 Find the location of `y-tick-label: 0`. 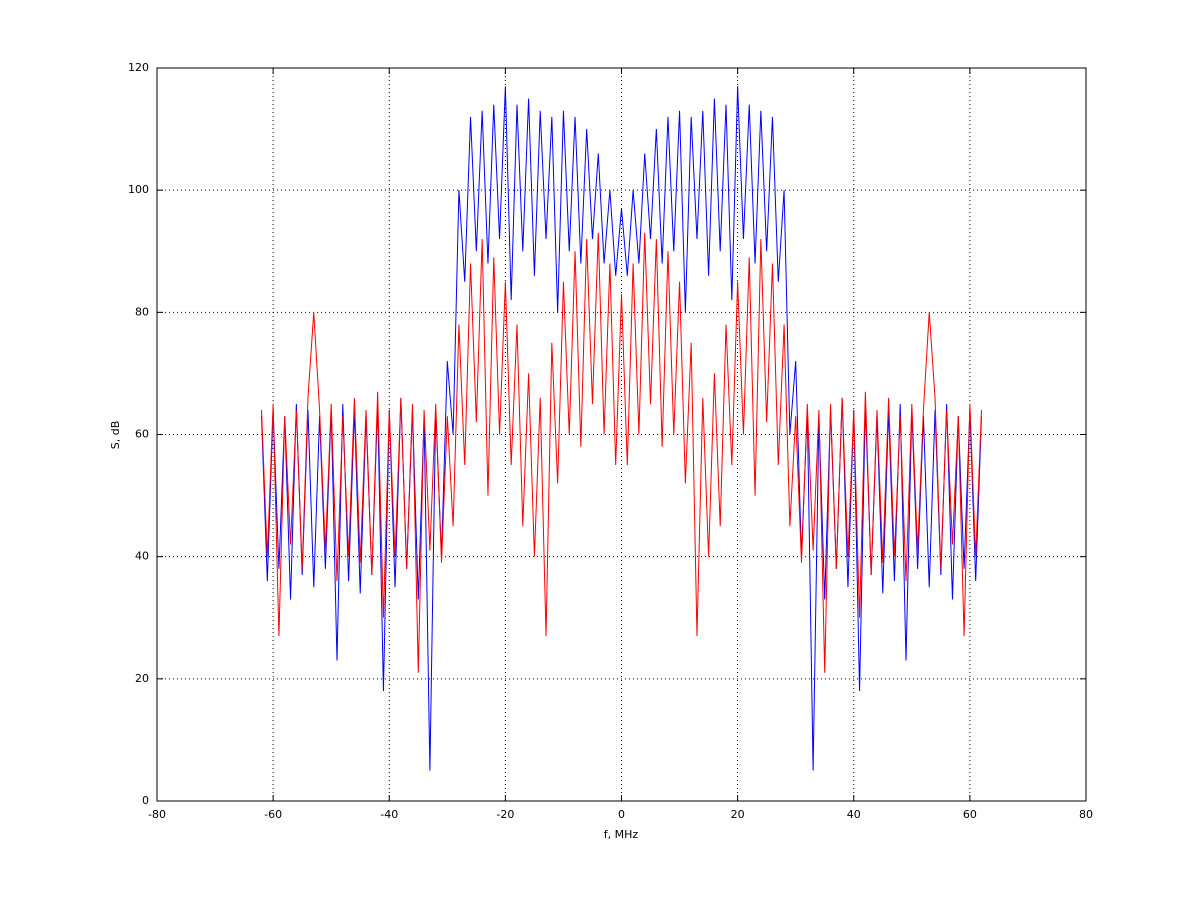

y-tick-label: 0 is located at coordinates (145, 800).